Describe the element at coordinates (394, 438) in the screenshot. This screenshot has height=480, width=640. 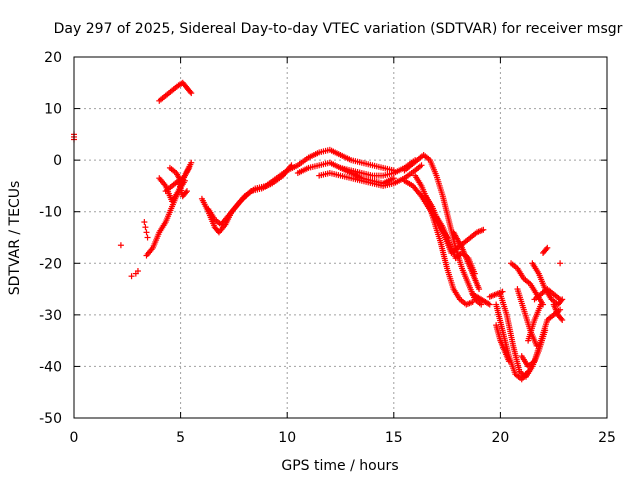
I see `x-tick-label: 15` at that location.